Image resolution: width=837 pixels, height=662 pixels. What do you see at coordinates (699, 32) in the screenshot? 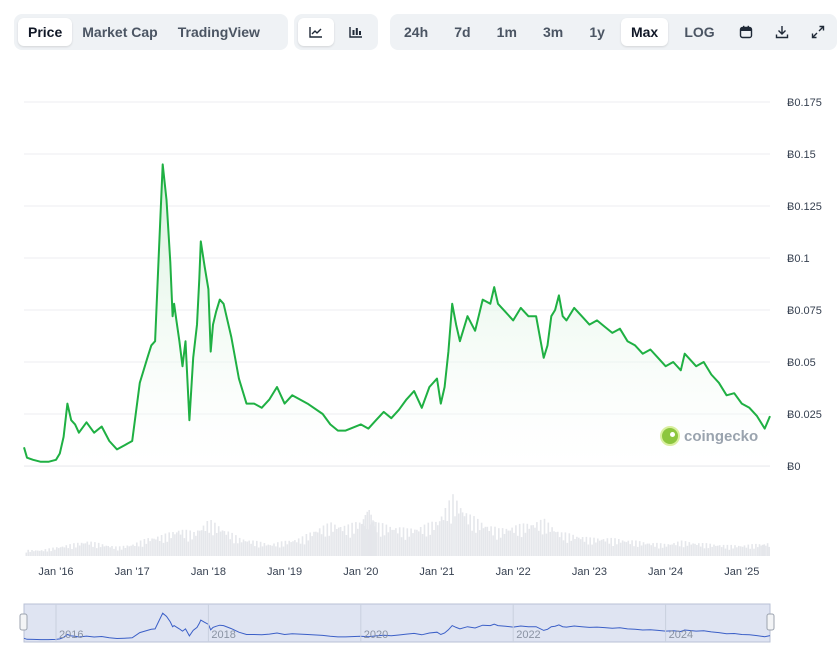
I see `log-scale-toggle: LOG` at bounding box center [699, 32].